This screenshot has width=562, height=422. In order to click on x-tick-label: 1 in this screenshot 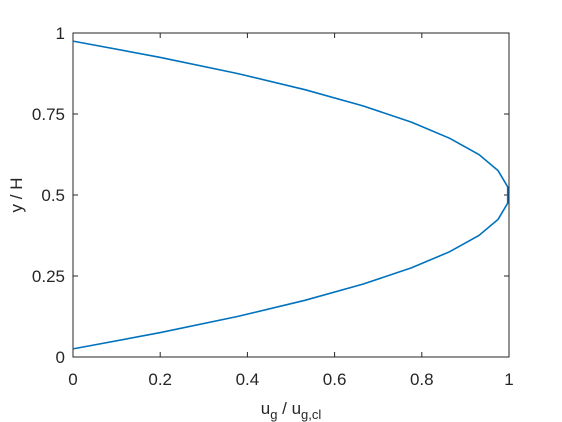, I will do `click(508, 379)`.